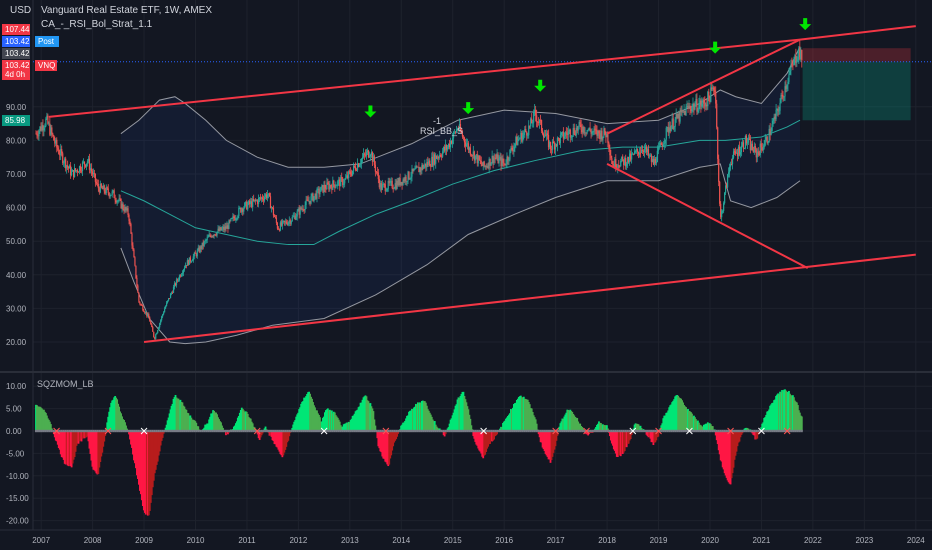 The image size is (932, 550). Describe the element at coordinates (97, 24) in the screenshot. I see `study-name: CA_-_RSI_Bol_Strat_1.1` at that location.